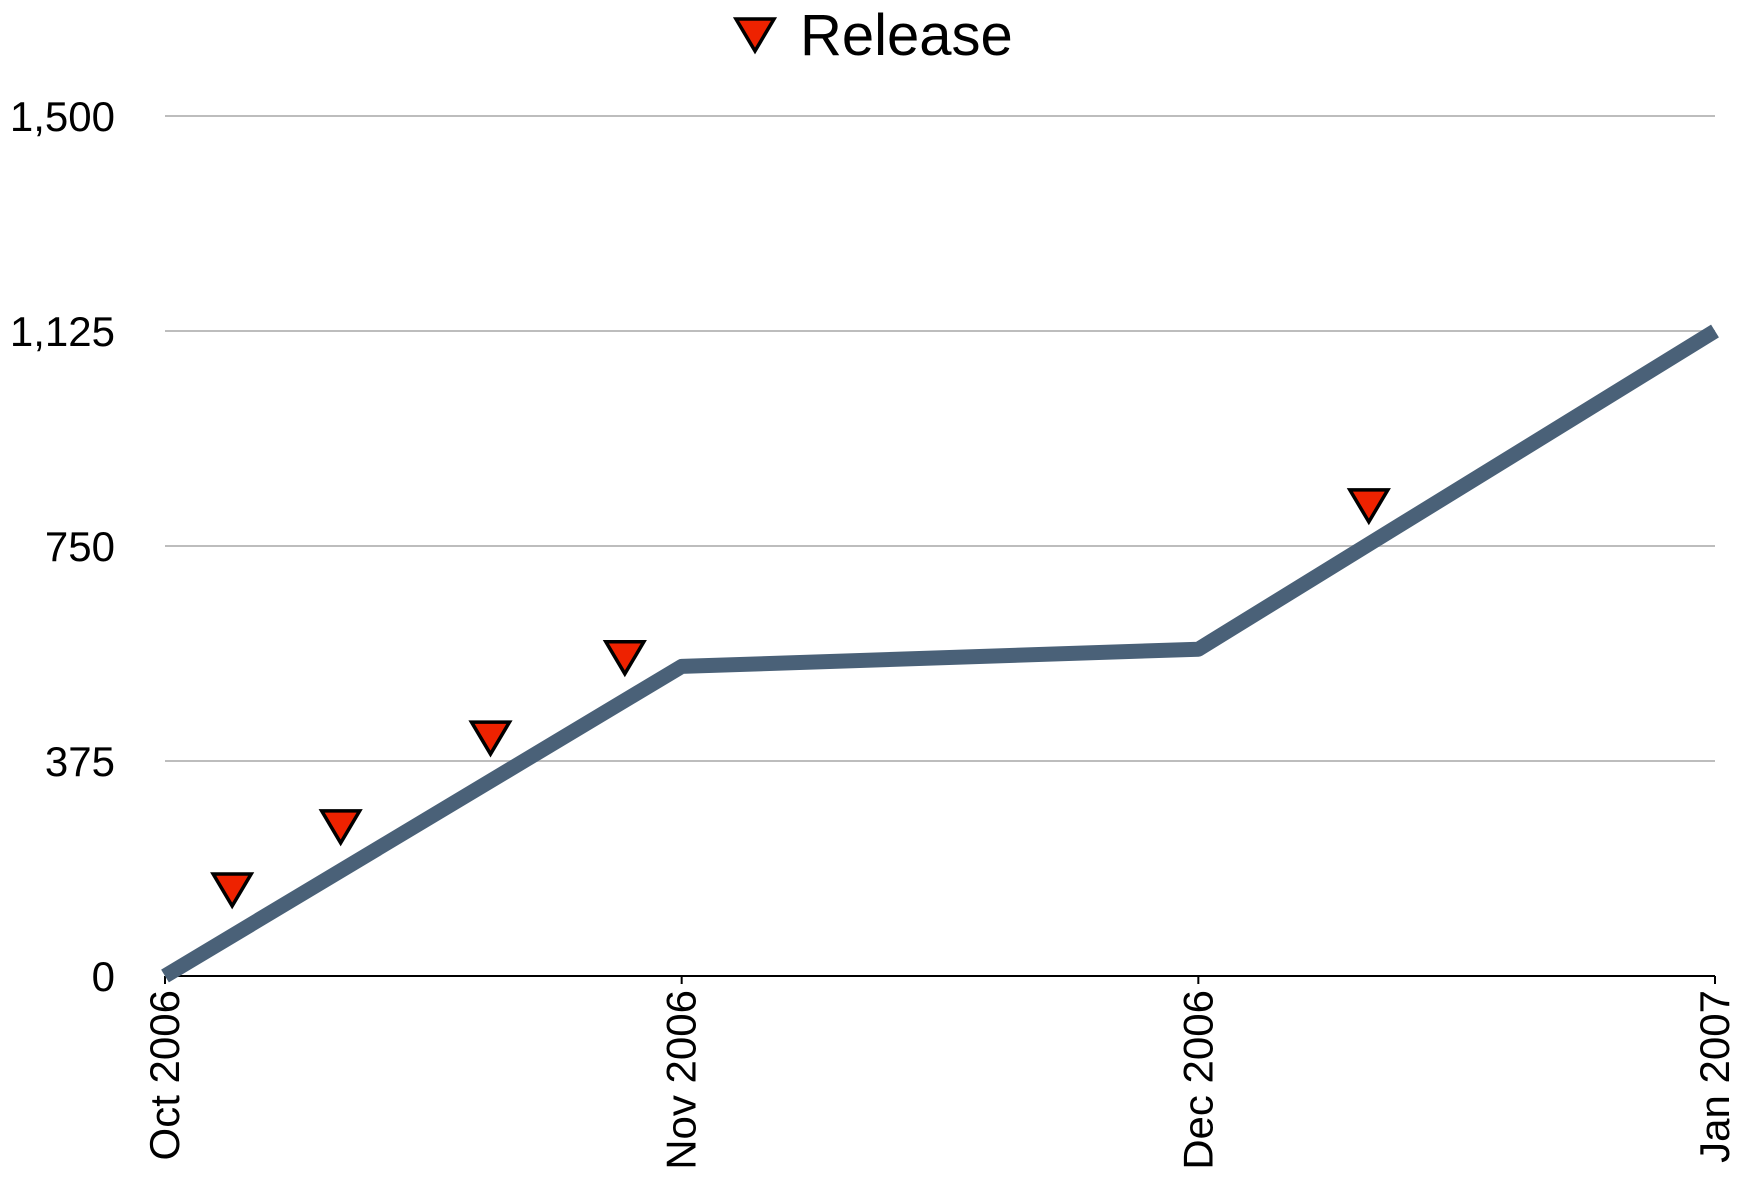 The width and height of the screenshot is (1749, 1196). Describe the element at coordinates (939, 1073) in the screenshot. I see `x-axis: Oct 2006 Nov 2006 Dec 2006 Jan 2007` at that location.